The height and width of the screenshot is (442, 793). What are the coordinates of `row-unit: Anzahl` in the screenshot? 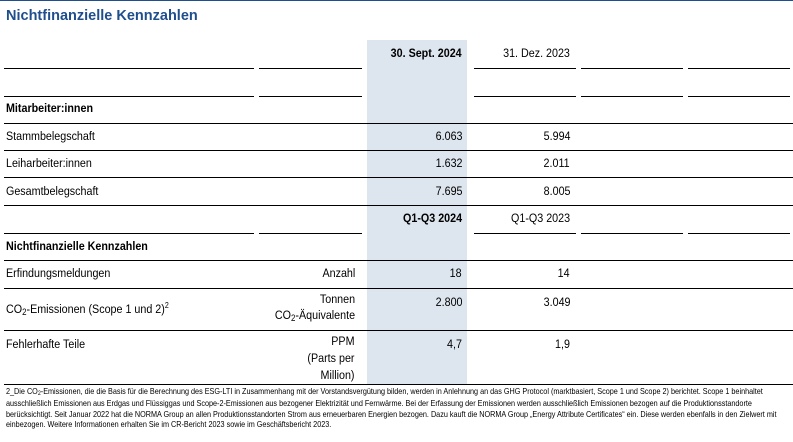 It's located at (338, 273).